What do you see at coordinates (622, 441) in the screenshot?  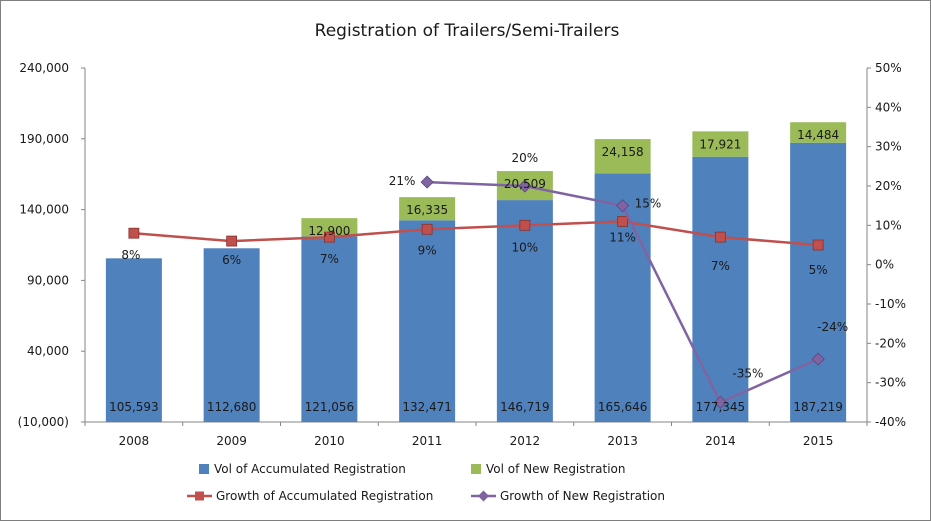 I see `x-tick-label: 2013` at bounding box center [622, 441].